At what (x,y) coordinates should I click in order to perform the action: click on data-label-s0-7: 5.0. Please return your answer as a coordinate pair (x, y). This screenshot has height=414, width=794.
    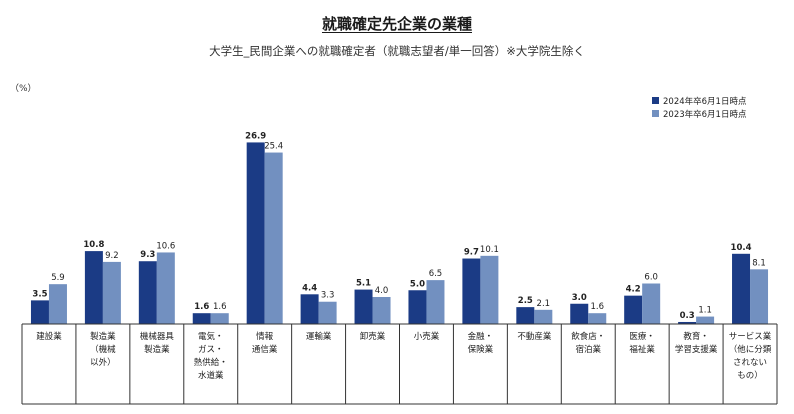
    Looking at the image, I should click on (417, 284).